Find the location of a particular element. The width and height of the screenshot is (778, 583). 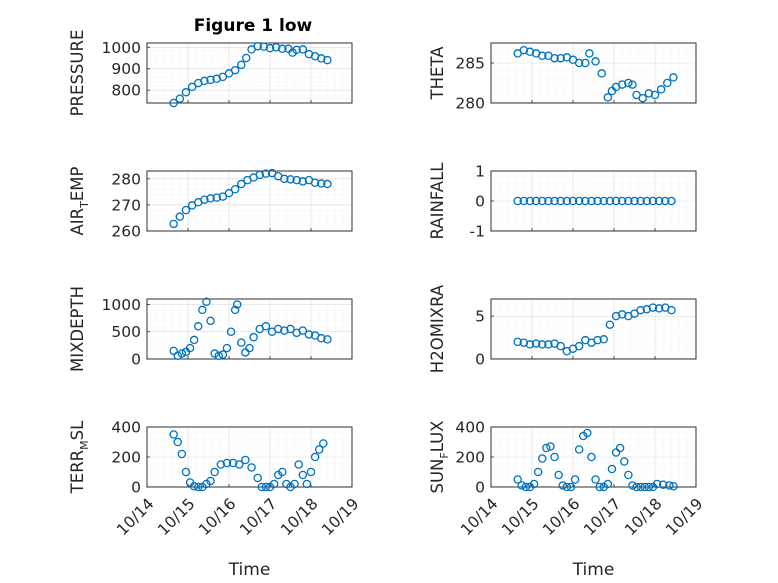

x-tick-label: 10/16 is located at coordinates (217, 517).